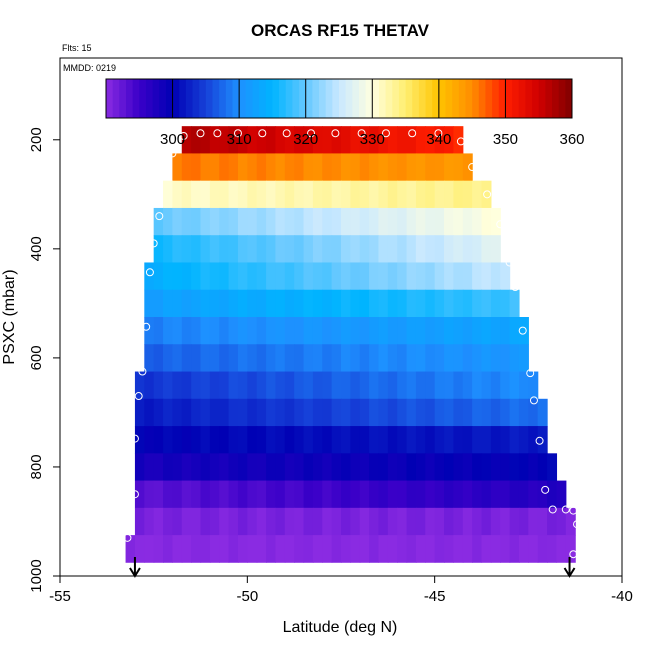 Image resolution: width=650 pixels, height=650 pixels. What do you see at coordinates (9, 316) in the screenshot?
I see `y-axis-label: PSXC (mbar)` at bounding box center [9, 316].